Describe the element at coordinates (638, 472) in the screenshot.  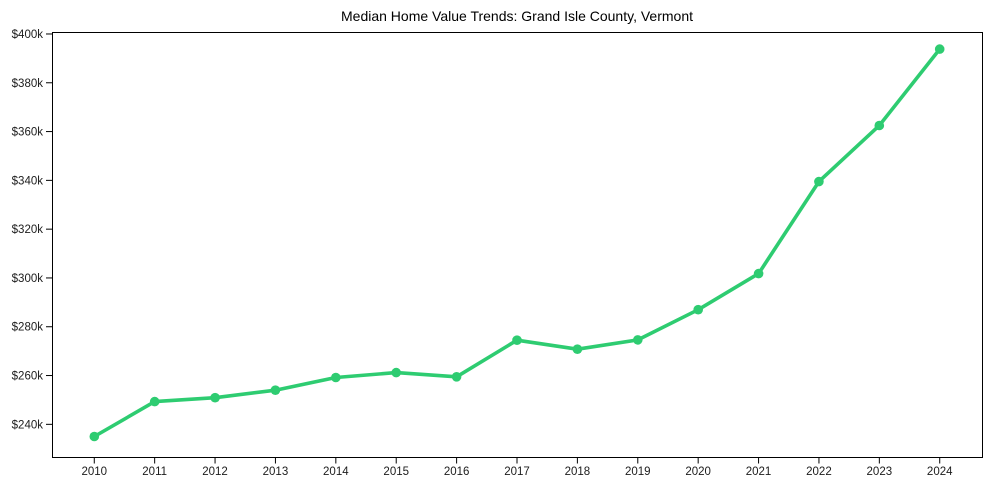
I see `x-tick-label: 2019` at that location.